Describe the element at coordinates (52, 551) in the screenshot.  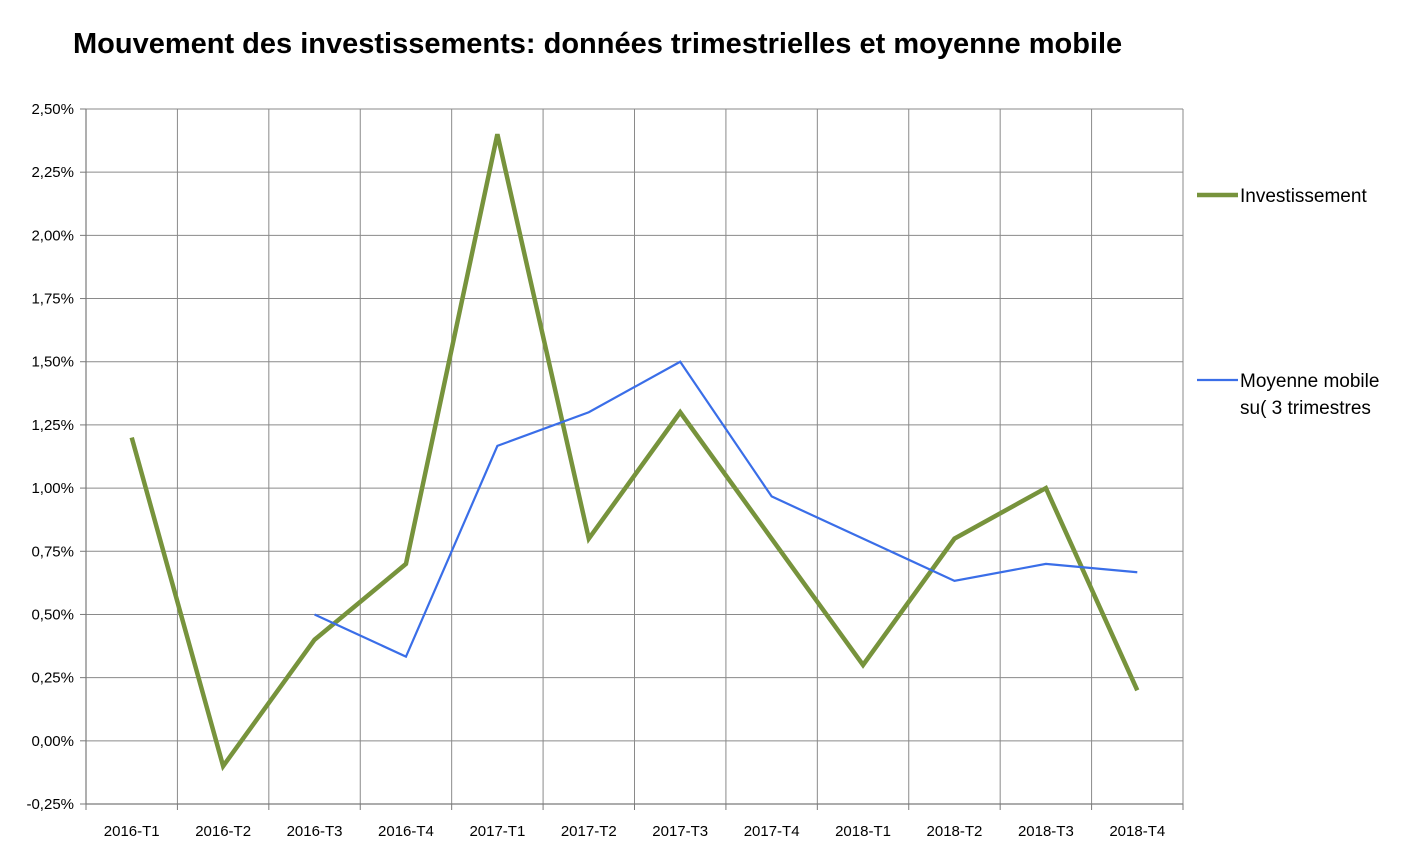
I see `y-tick-label: 0,75%` at that location.